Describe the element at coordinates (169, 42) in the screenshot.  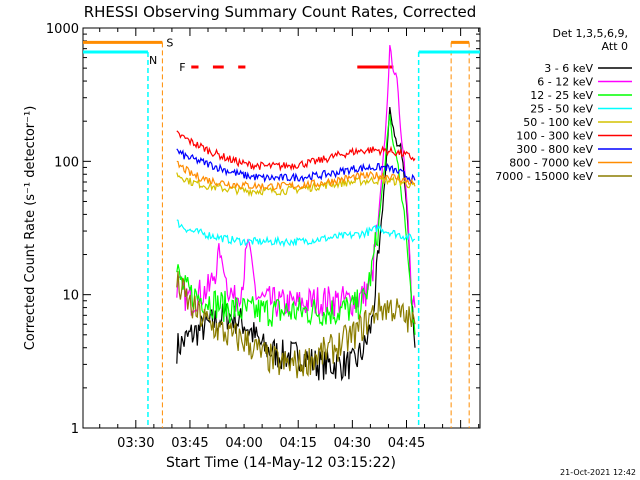
I see `saa-flag-label: S` at that location.